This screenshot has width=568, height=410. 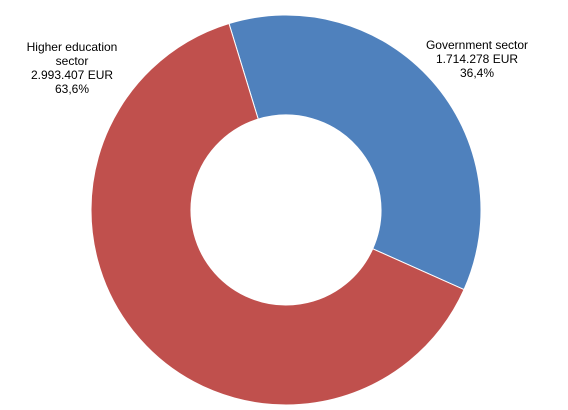 I want to click on category-label: Government sector, so click(x=477, y=45).